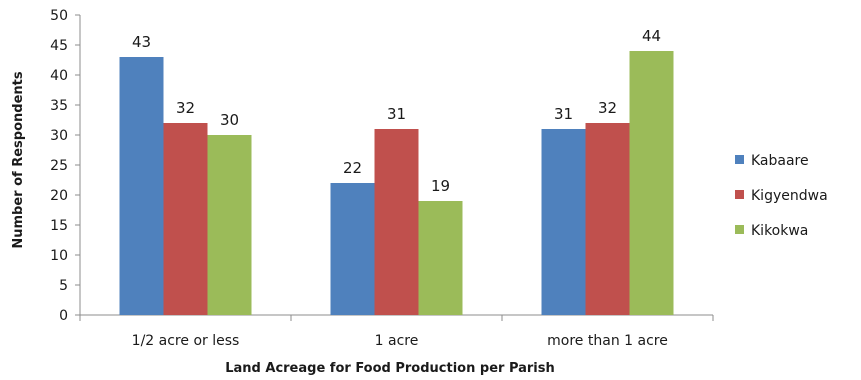 The width and height of the screenshot is (861, 380). What do you see at coordinates (59, 76) in the screenshot?
I see `y-tick-label: 40` at bounding box center [59, 76].